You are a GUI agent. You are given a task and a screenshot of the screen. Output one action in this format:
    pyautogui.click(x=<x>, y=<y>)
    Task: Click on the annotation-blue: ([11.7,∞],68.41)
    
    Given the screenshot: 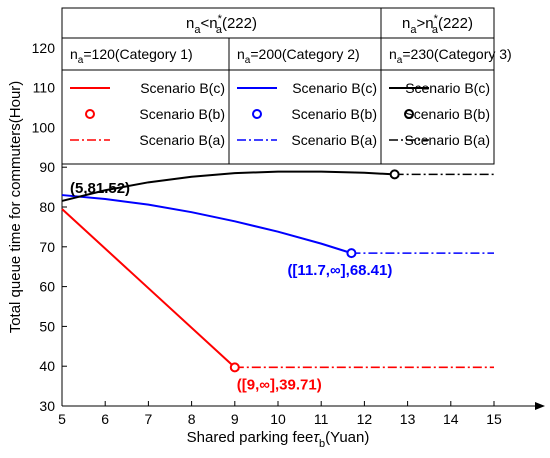 What is the action you would take?
    pyautogui.click(x=339, y=270)
    